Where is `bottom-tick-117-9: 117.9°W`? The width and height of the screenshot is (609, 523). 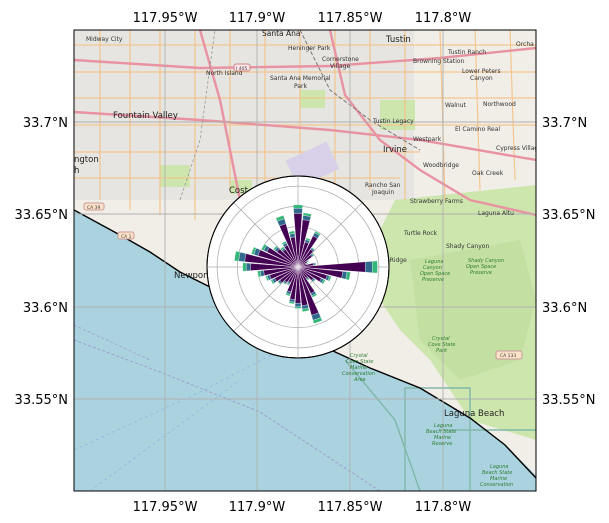
bottom-tick-117-9: 117.9°W is located at coordinates (257, 507).